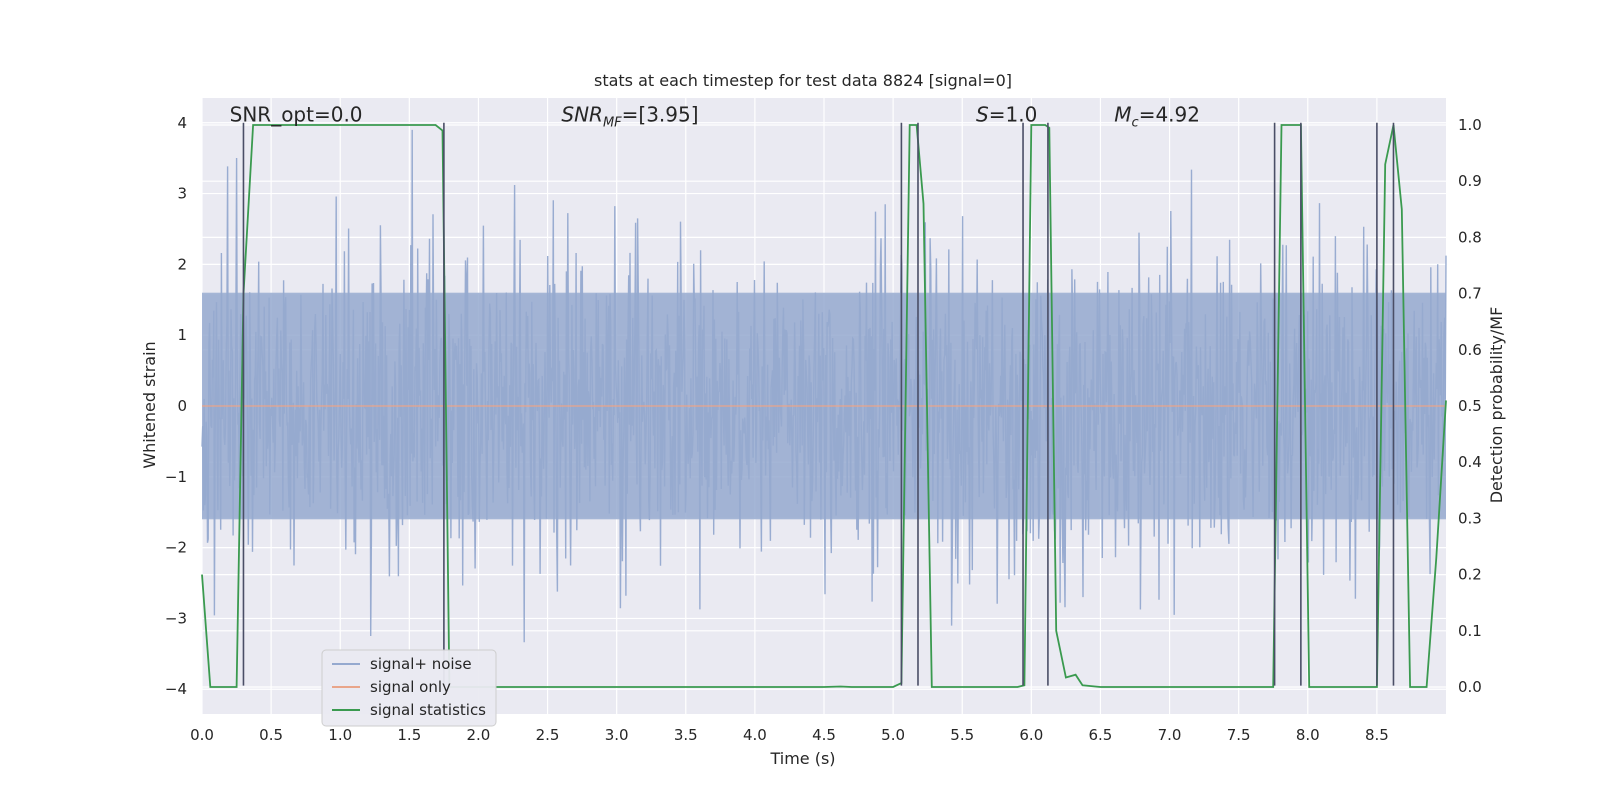 This screenshot has width=1600, height=800. Describe the element at coordinates (1470, 237) in the screenshot. I see `y2-tick-label: 0.8` at that location.